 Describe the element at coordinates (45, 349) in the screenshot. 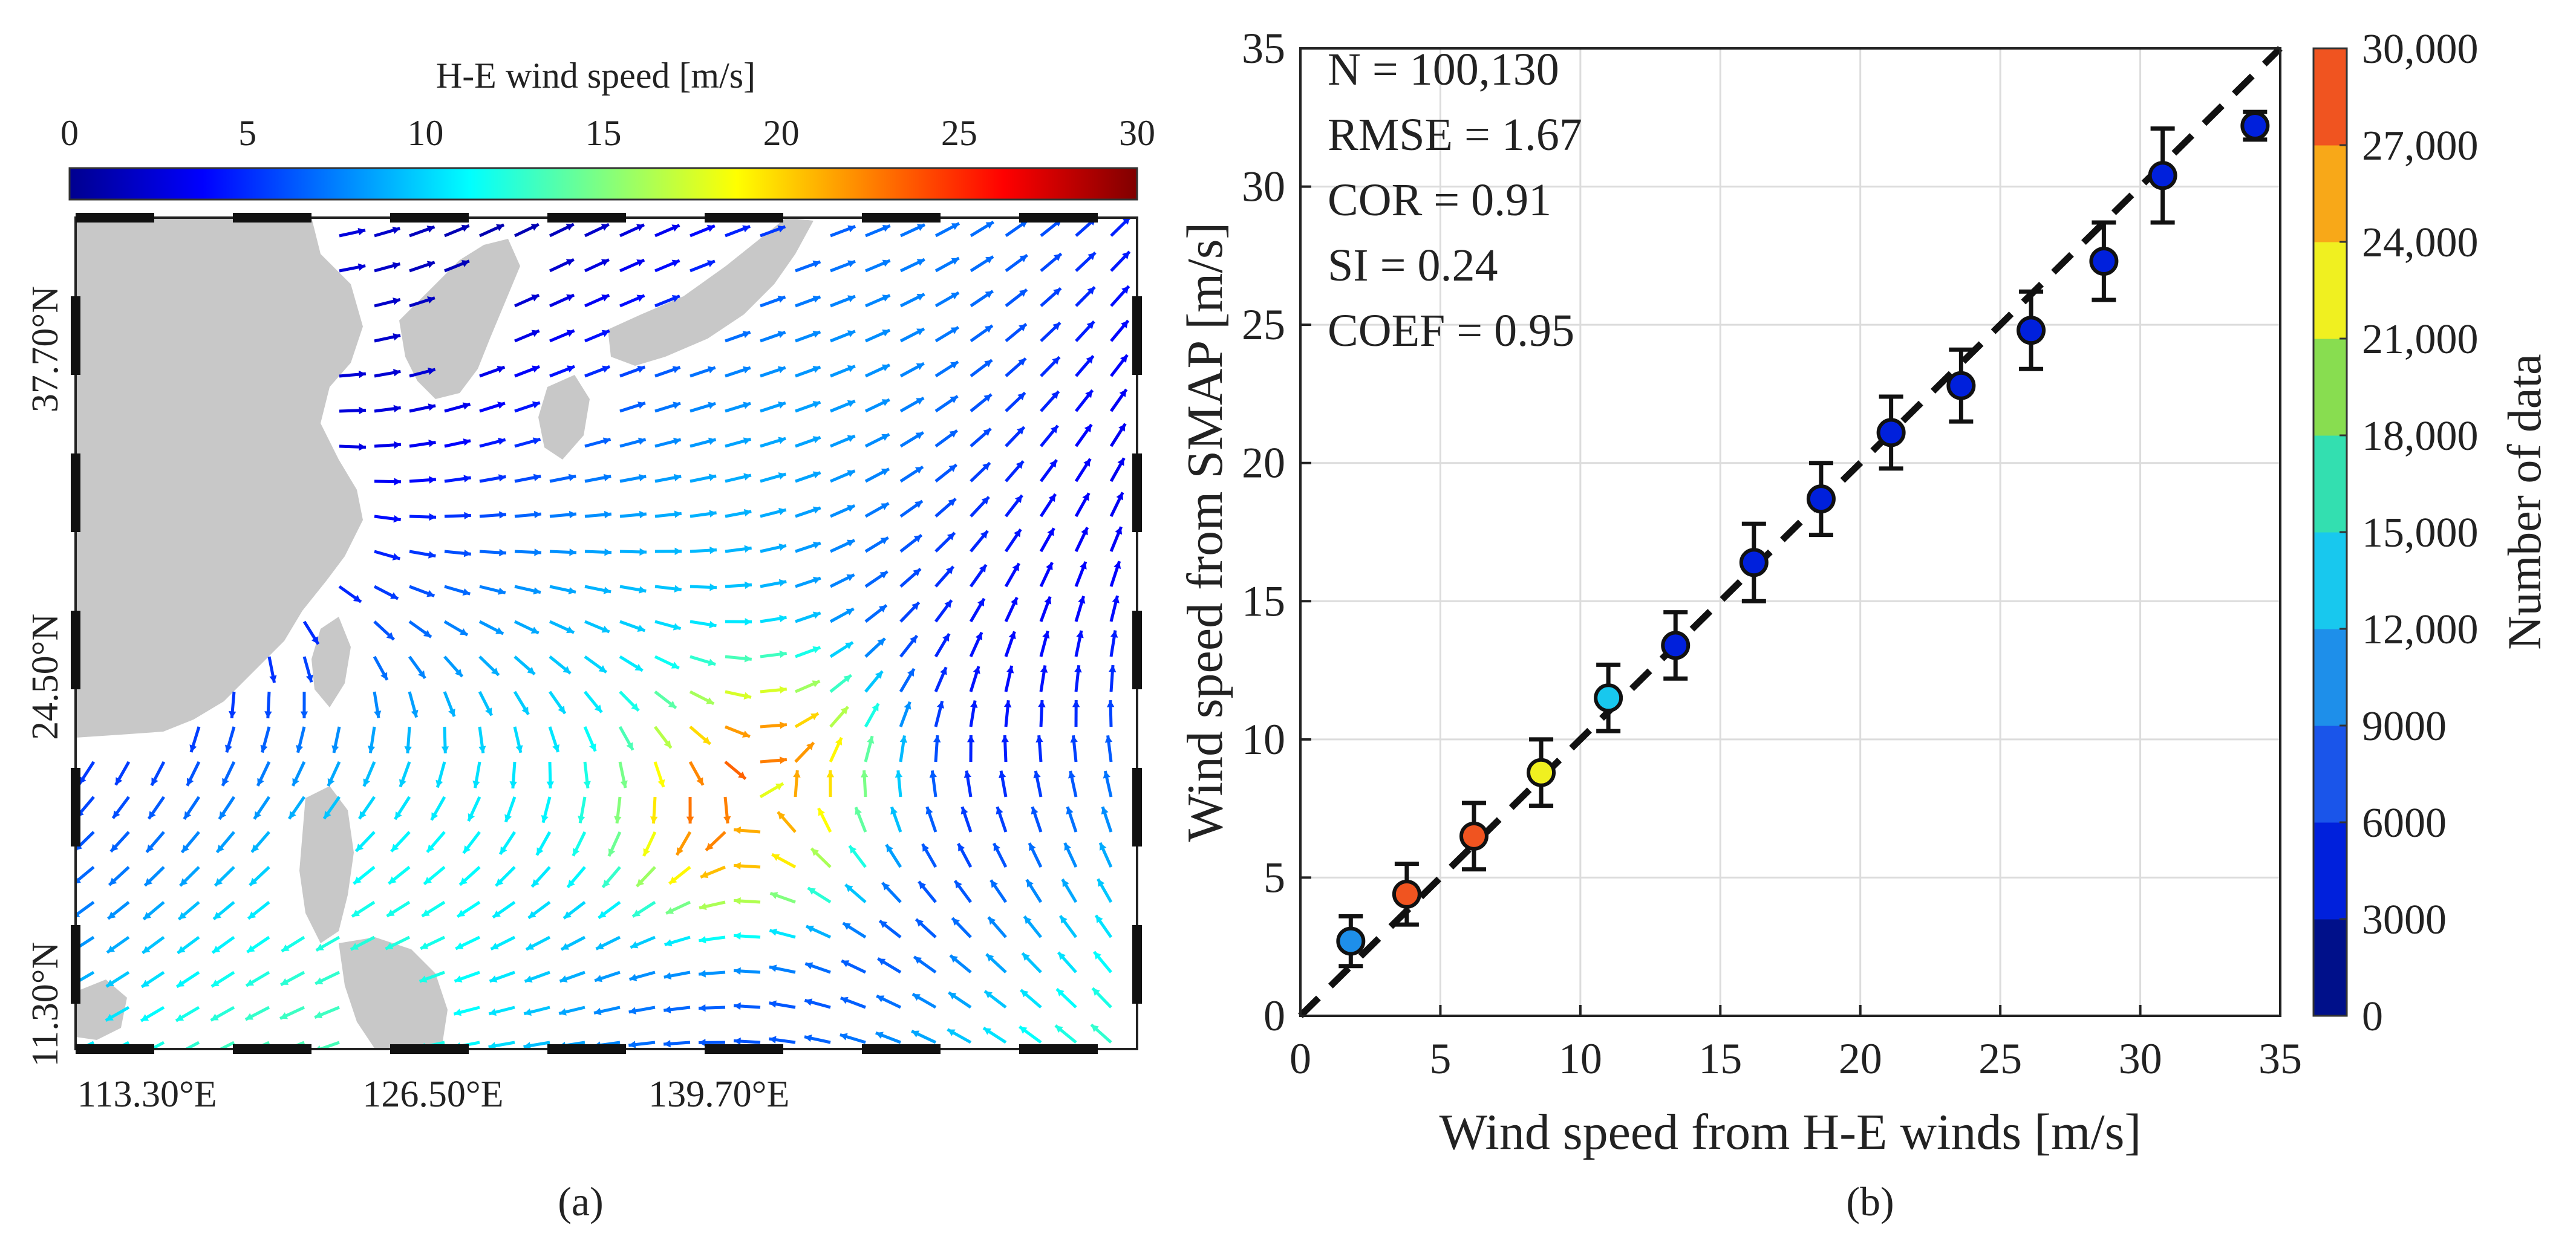

I see `lat-tick-label: 37.70°N` at that location.